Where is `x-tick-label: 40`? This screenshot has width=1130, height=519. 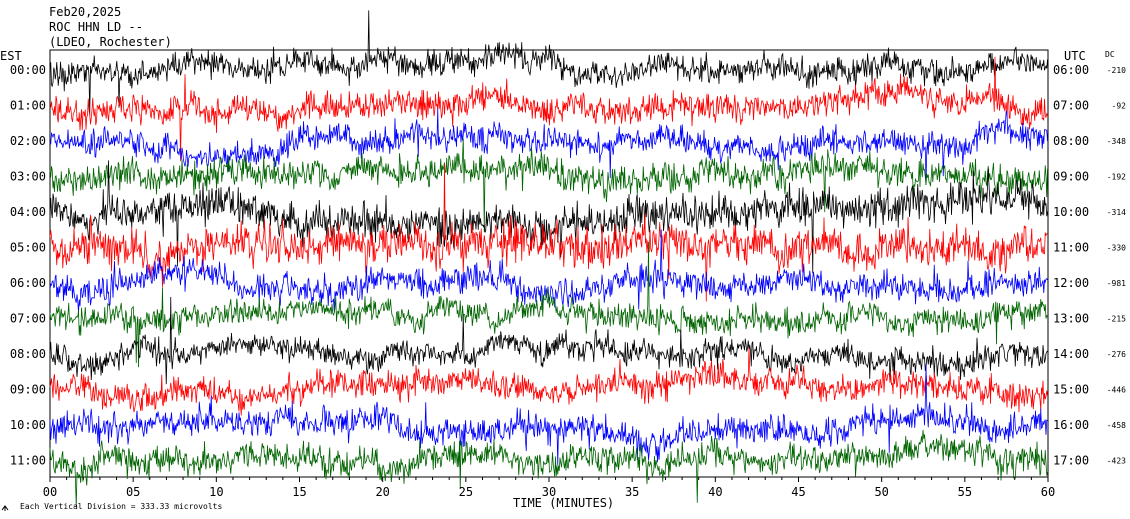 x-tick-label: 40 is located at coordinates (715, 492).